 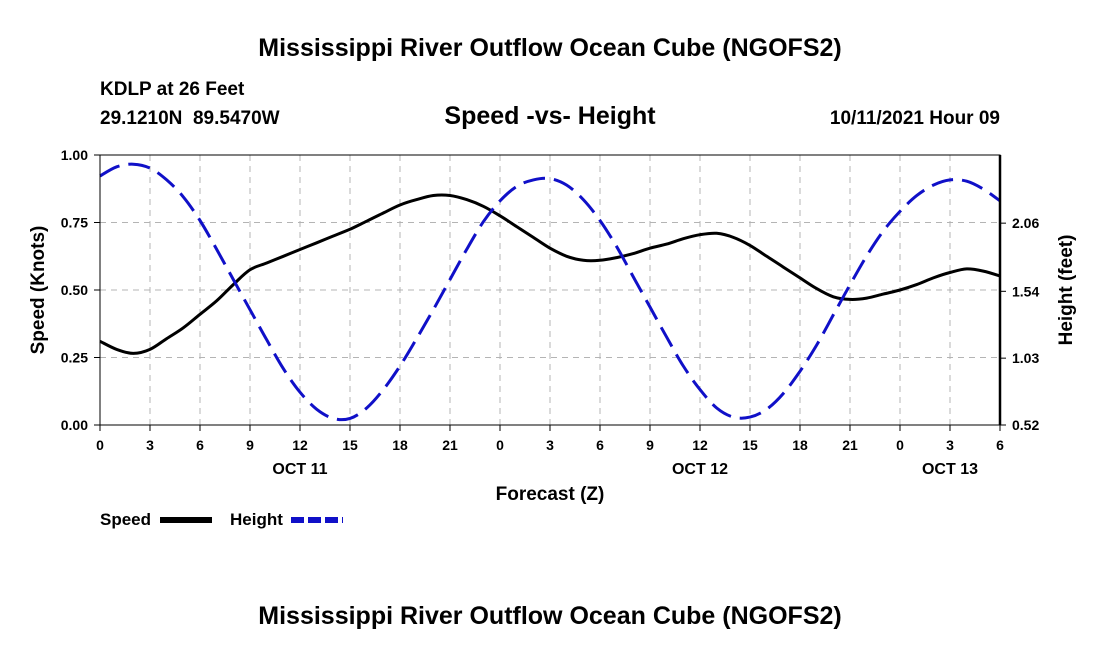 What do you see at coordinates (190, 118) in the screenshot?
I see `coordinates-label: 29.1210N 89.5470W` at bounding box center [190, 118].